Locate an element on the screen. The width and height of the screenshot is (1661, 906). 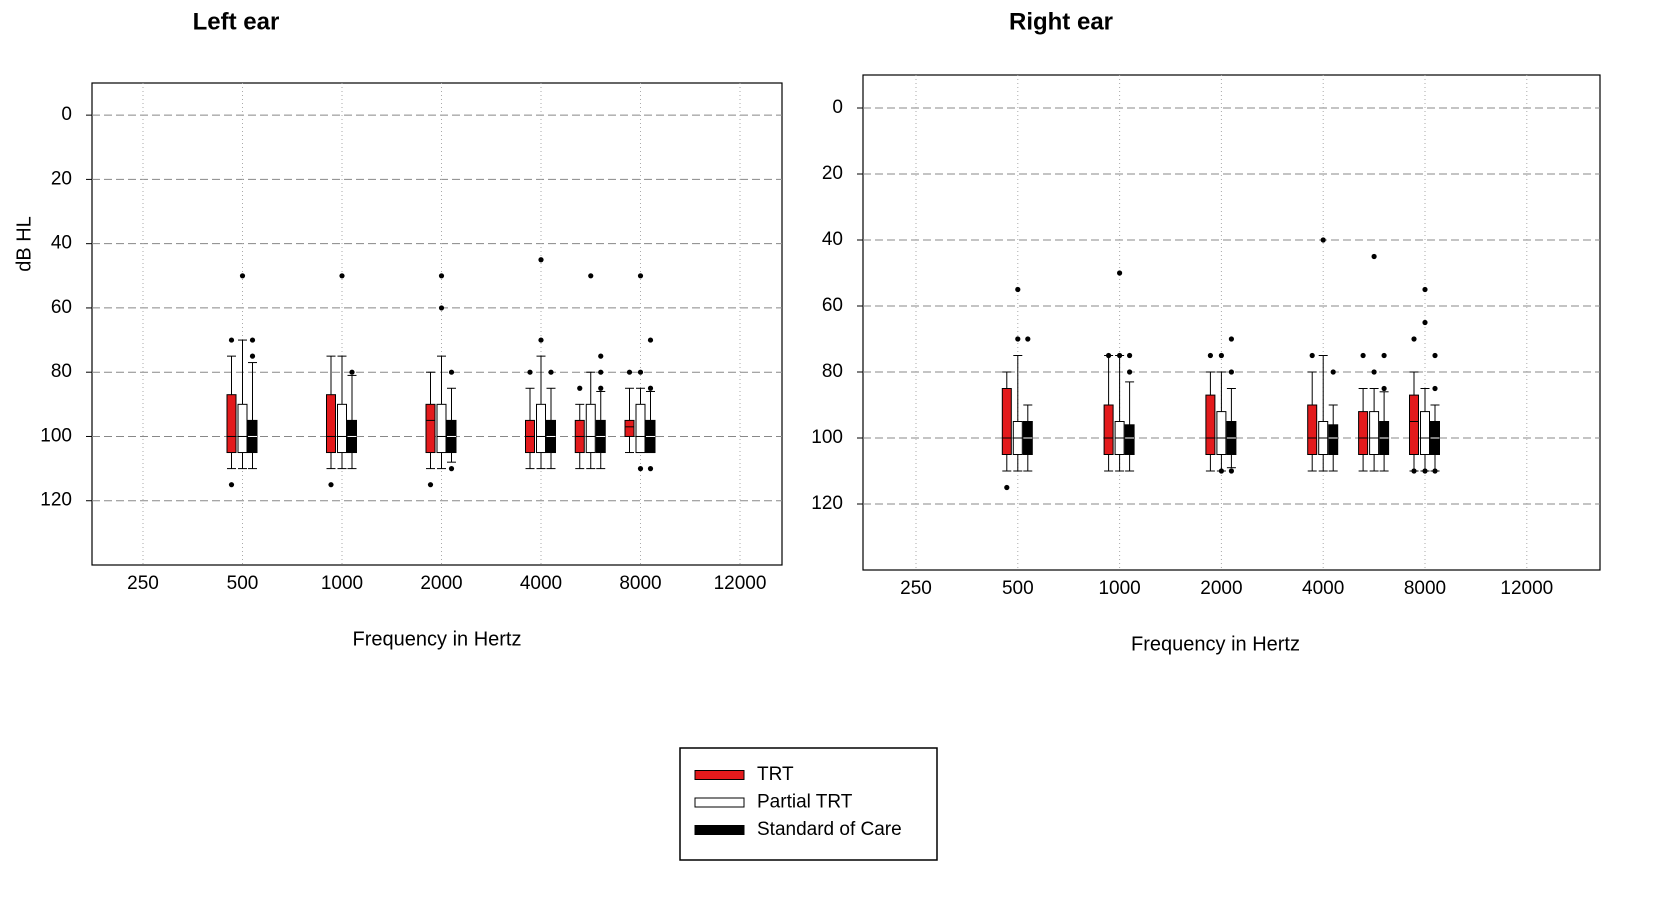
chart-title: Left ear is located at coordinates (236, 21).